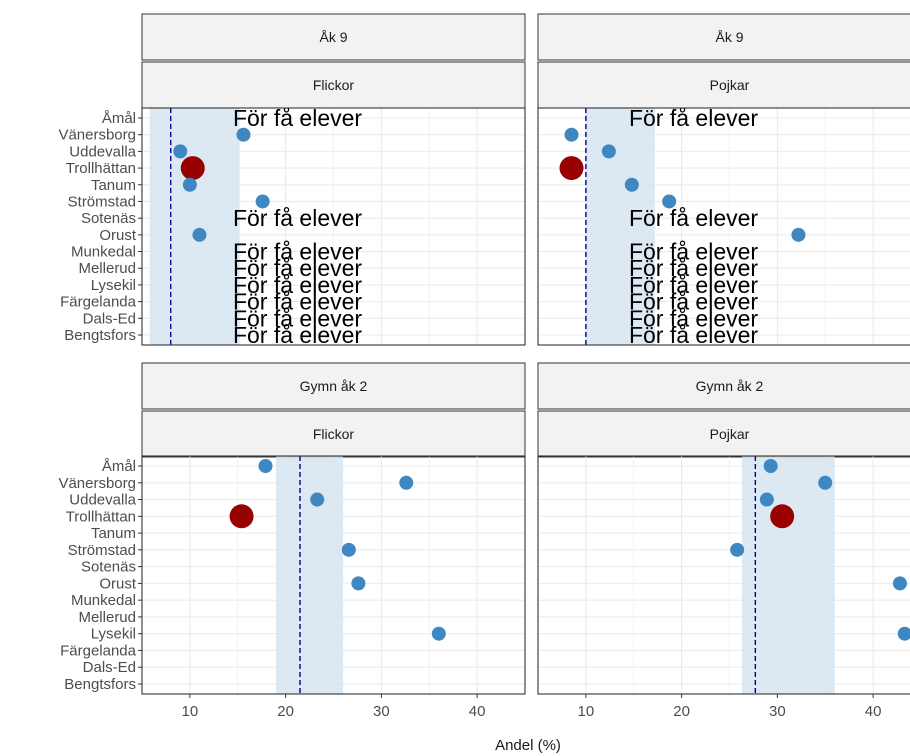 The width and height of the screenshot is (910, 756). What do you see at coordinates (297, 252) in the screenshot?
I see `panel-1-note-munkedal: För få elever` at bounding box center [297, 252].